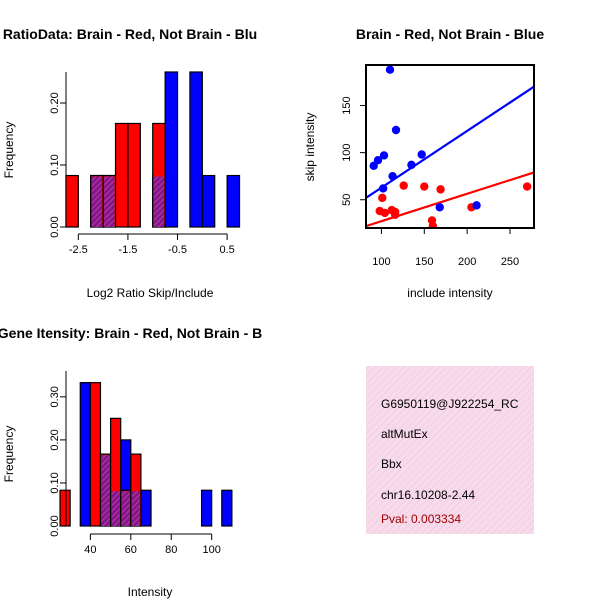 This screenshot has width=600, height=600. I want to click on gene-x-tick-label: 80, so click(171, 550).